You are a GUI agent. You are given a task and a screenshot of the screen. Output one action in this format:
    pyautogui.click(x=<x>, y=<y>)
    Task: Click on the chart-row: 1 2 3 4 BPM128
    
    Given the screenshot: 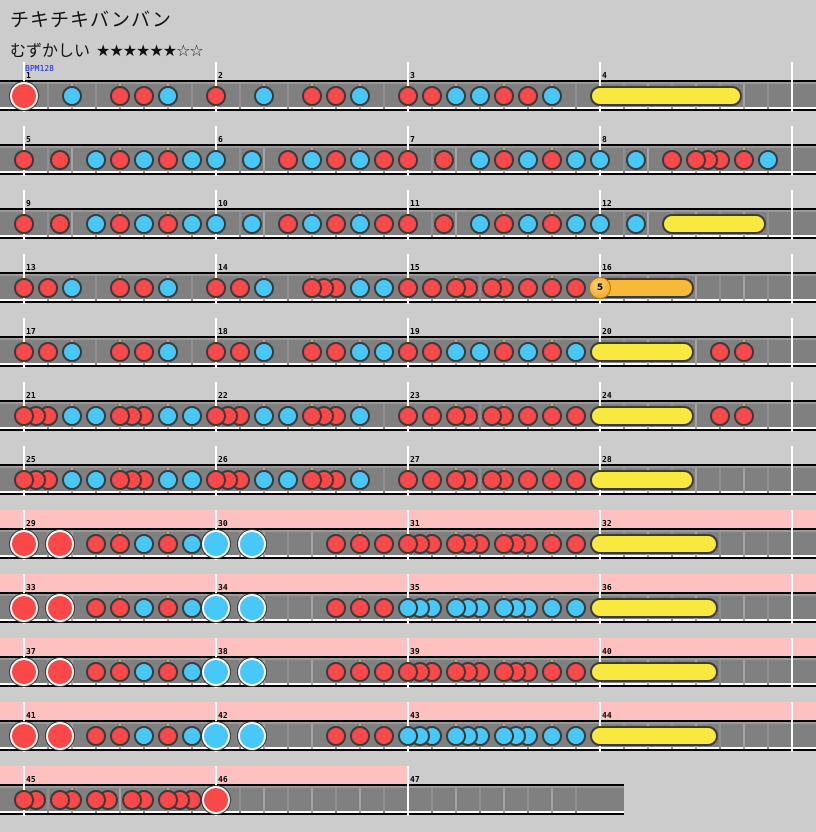 What is the action you would take?
    pyautogui.click(x=408, y=95)
    